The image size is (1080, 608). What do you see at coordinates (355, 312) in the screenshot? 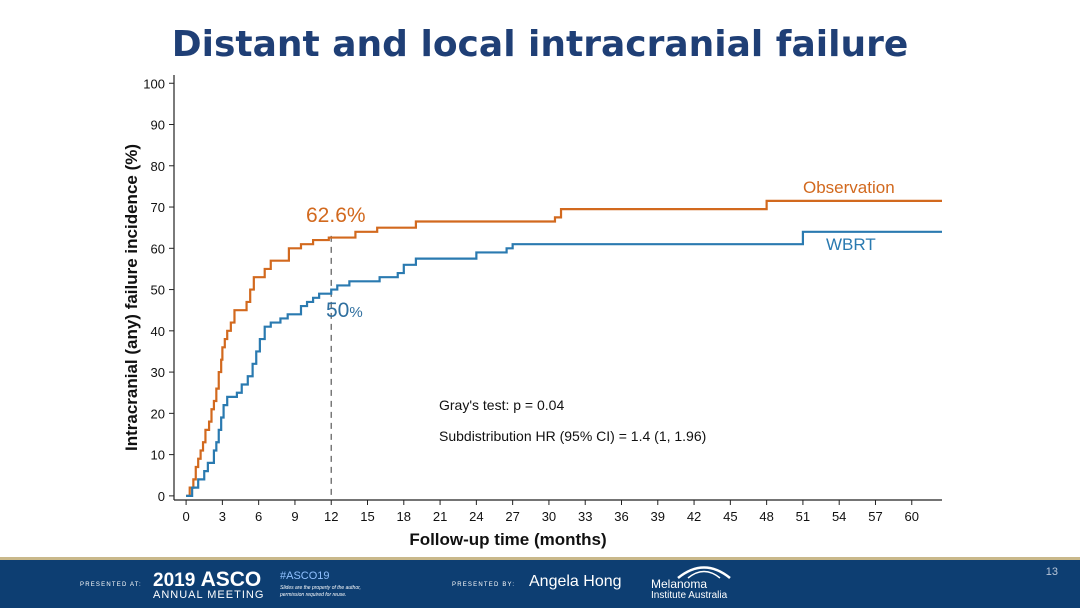
I see `annotation-wbrt-percent: %` at bounding box center [355, 312].